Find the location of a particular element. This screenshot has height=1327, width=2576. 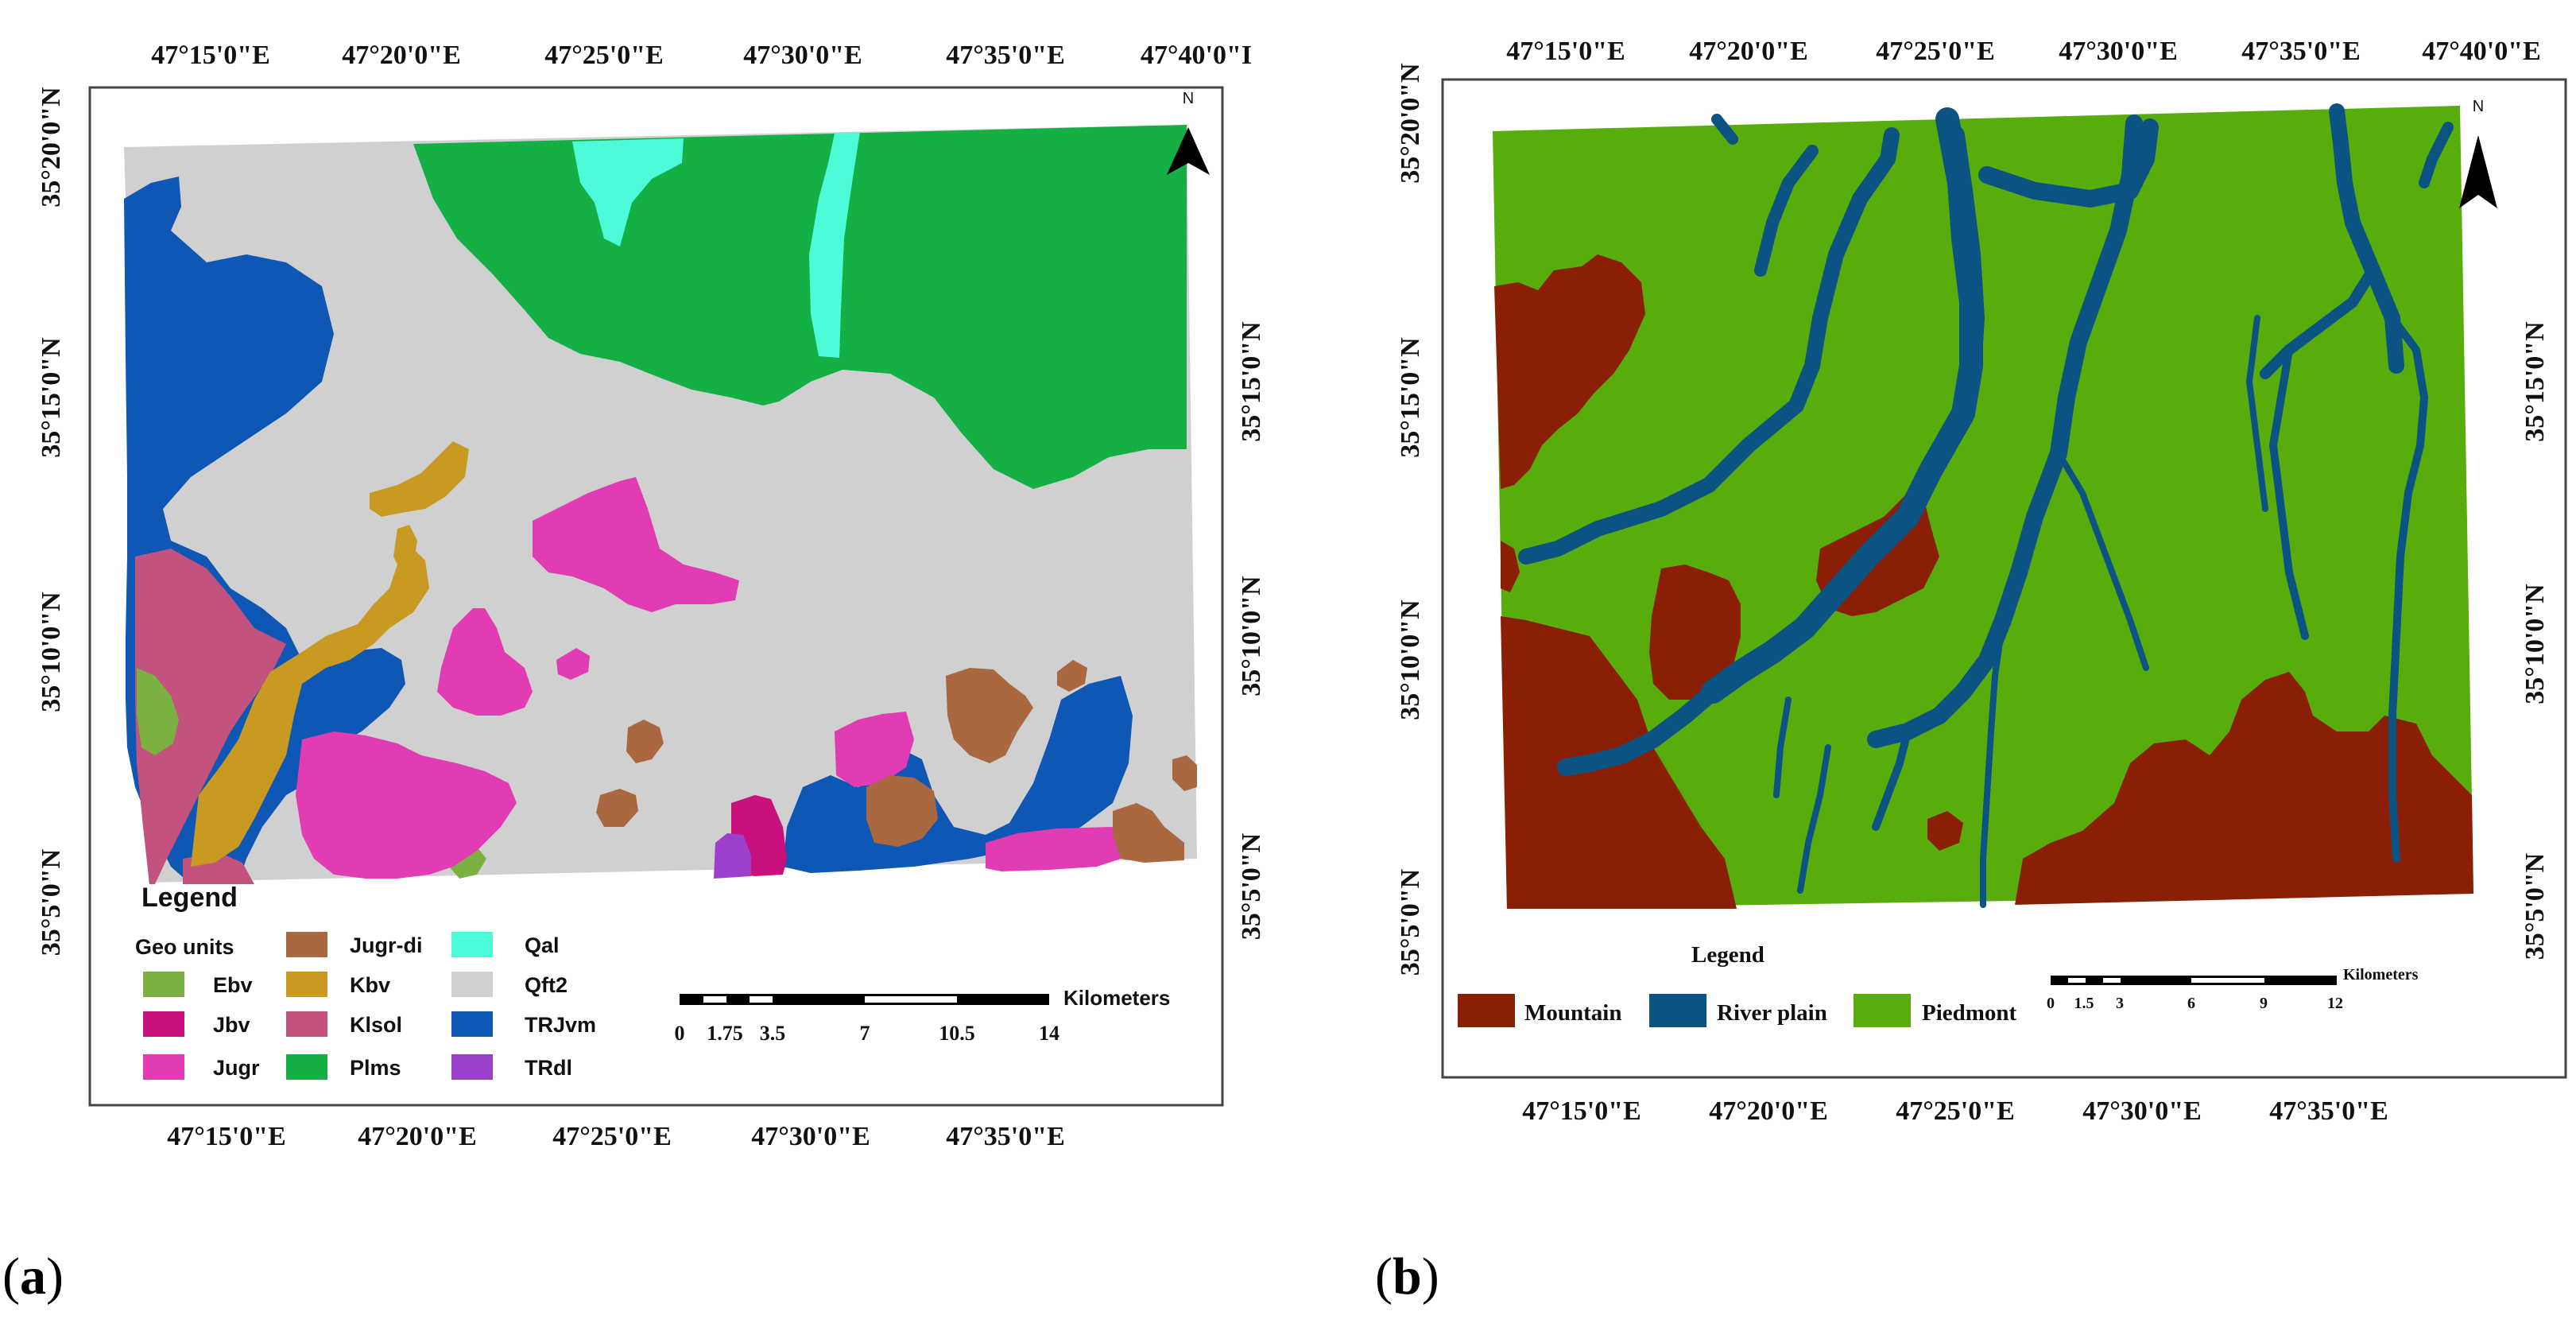

scale-label-a-3: 7 is located at coordinates (865, 1033).